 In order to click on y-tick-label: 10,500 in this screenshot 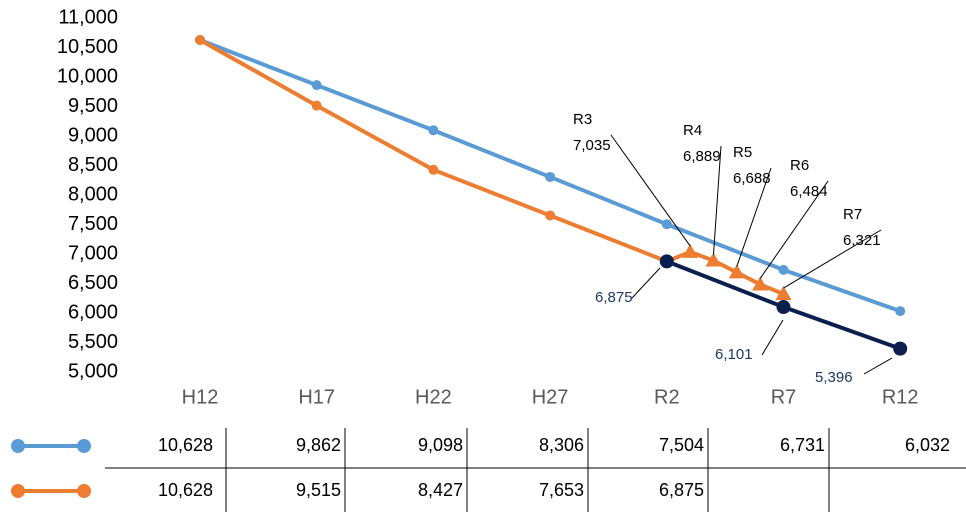, I will do `click(87, 47)`.